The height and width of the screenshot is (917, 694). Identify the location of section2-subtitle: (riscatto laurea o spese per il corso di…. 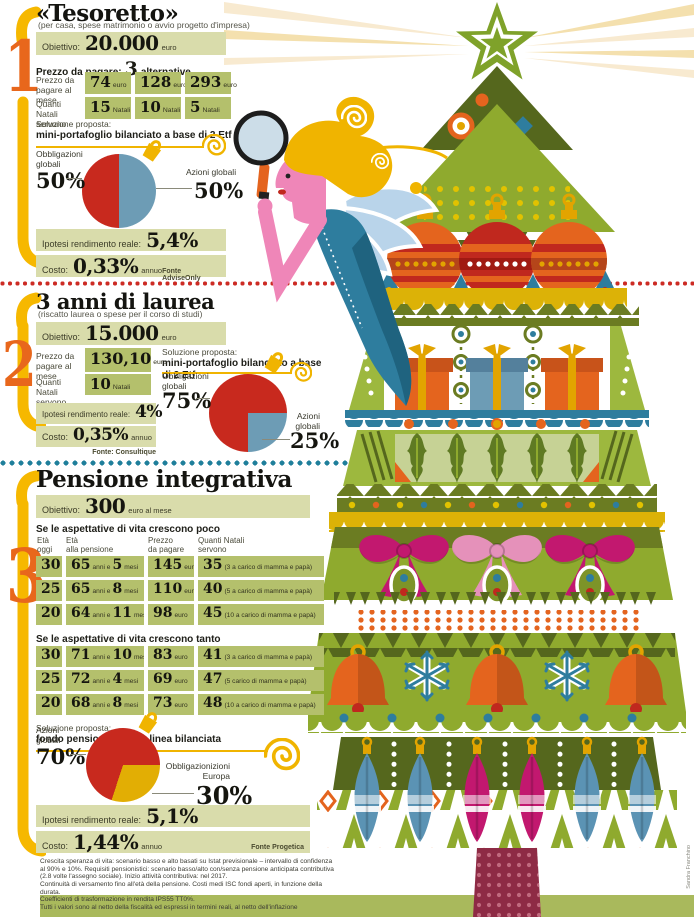
(120, 314).